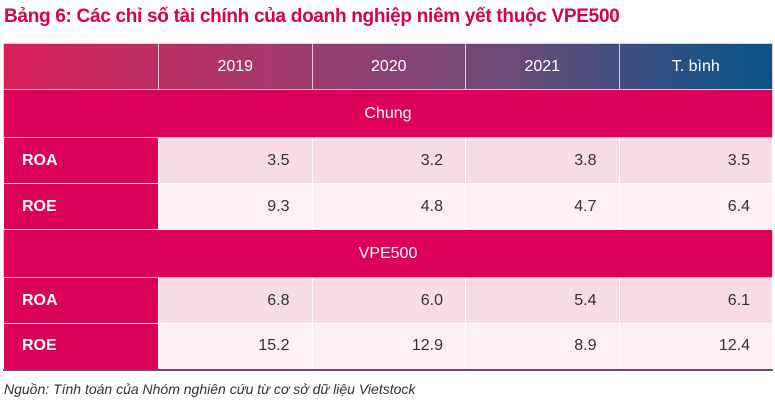 This screenshot has width=775, height=402. Describe the element at coordinates (235, 206) in the screenshot. I see `table-cell: 9.3` at that location.